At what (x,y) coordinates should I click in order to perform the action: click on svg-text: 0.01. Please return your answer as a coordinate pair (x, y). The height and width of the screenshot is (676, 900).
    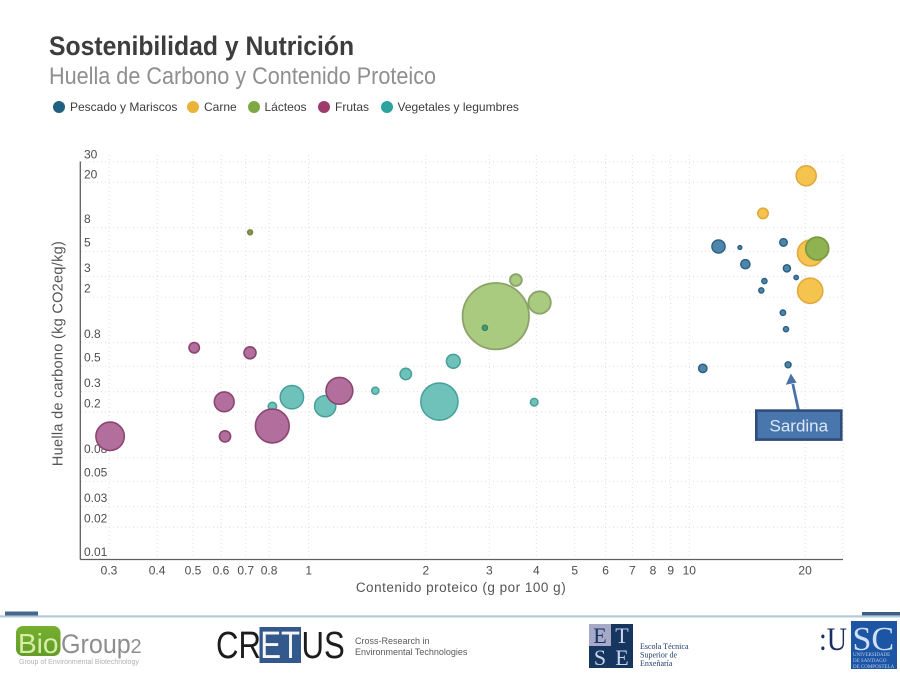
    Looking at the image, I should click on (96, 552).